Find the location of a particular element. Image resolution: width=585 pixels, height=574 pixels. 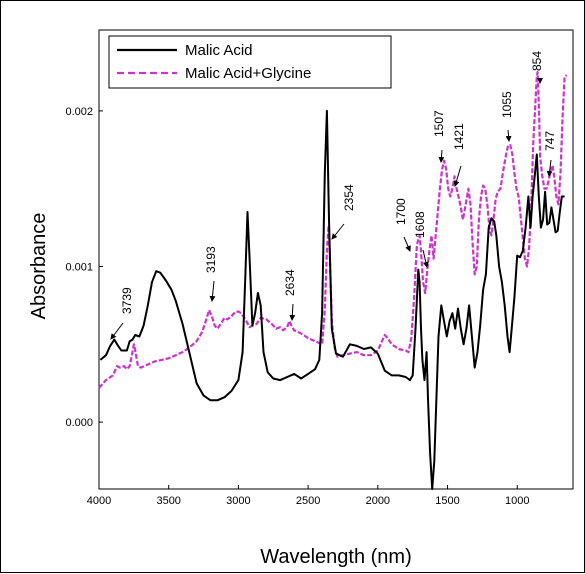

annotation-label: 1507 is located at coordinates (439, 123).